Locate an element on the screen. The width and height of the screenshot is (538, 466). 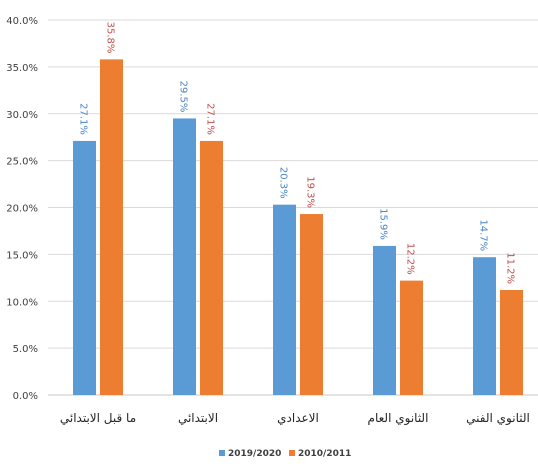
data-label: 19.3% is located at coordinates (310, 192).